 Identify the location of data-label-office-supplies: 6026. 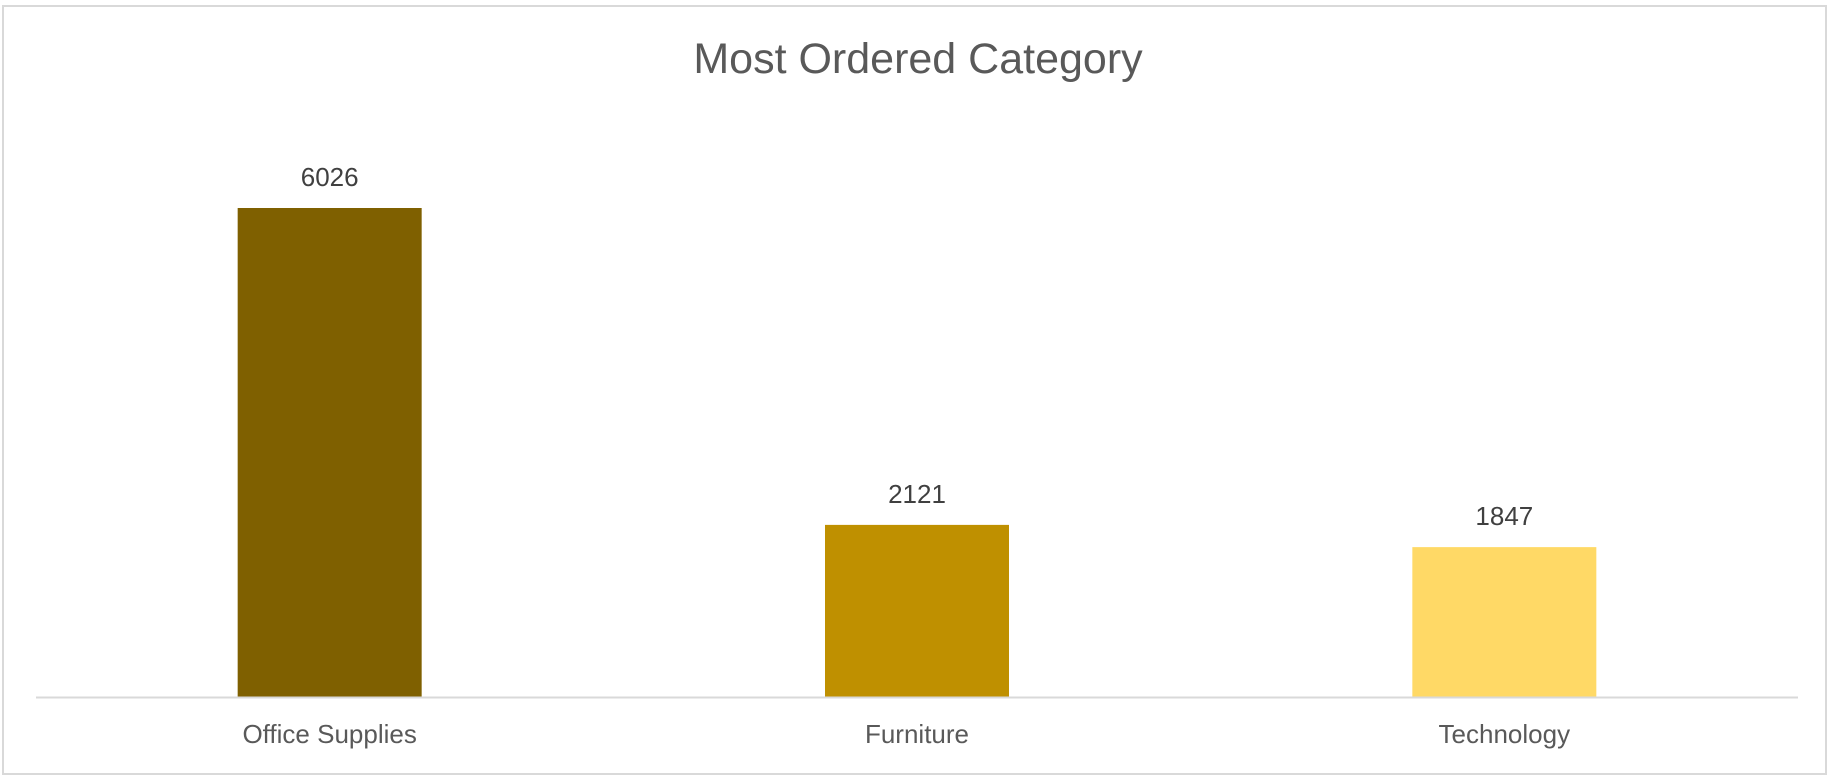
(330, 177).